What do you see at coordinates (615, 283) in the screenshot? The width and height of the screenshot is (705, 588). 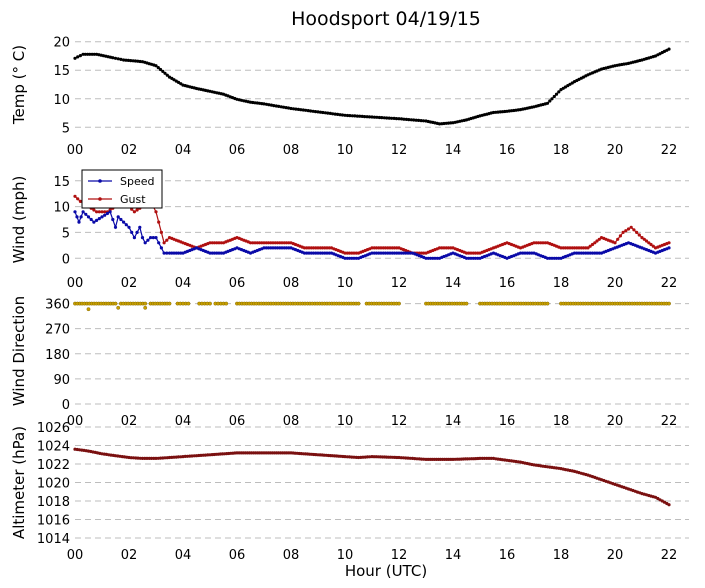 I see `x-tick-label: 20` at bounding box center [615, 283].